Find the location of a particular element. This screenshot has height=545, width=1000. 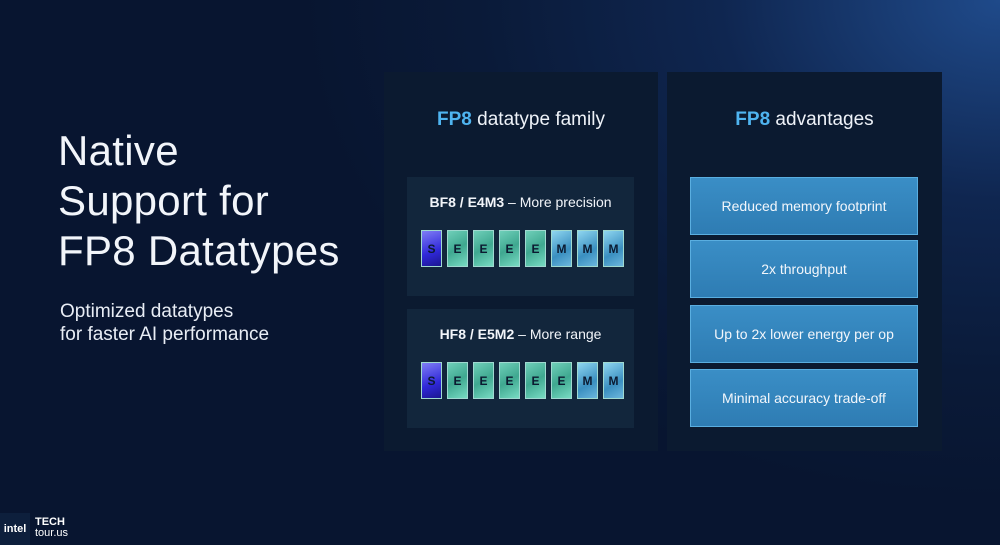

format-name: BF8 / E4M3 is located at coordinates (467, 202).